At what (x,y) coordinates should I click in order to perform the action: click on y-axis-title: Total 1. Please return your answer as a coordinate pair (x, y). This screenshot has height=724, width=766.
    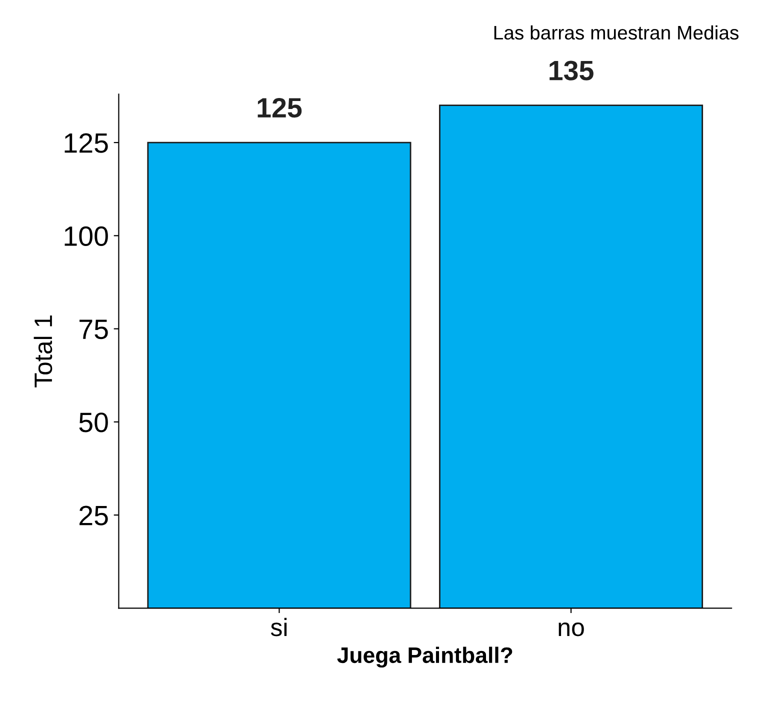
    Looking at the image, I should click on (43, 352).